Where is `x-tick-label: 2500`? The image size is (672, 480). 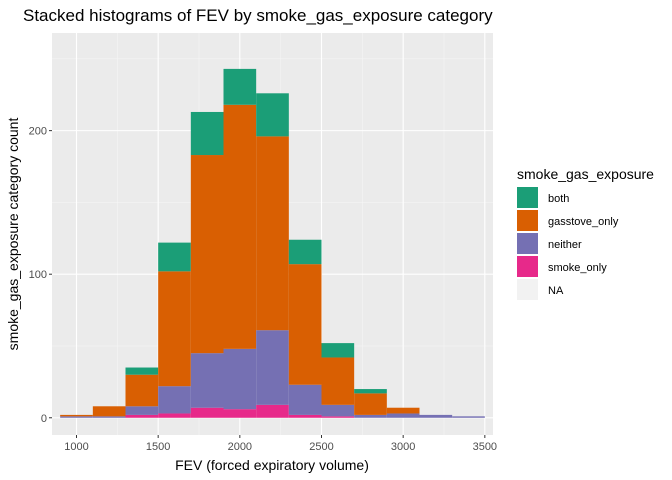 x-tick-label: 2500 is located at coordinates (321, 447).